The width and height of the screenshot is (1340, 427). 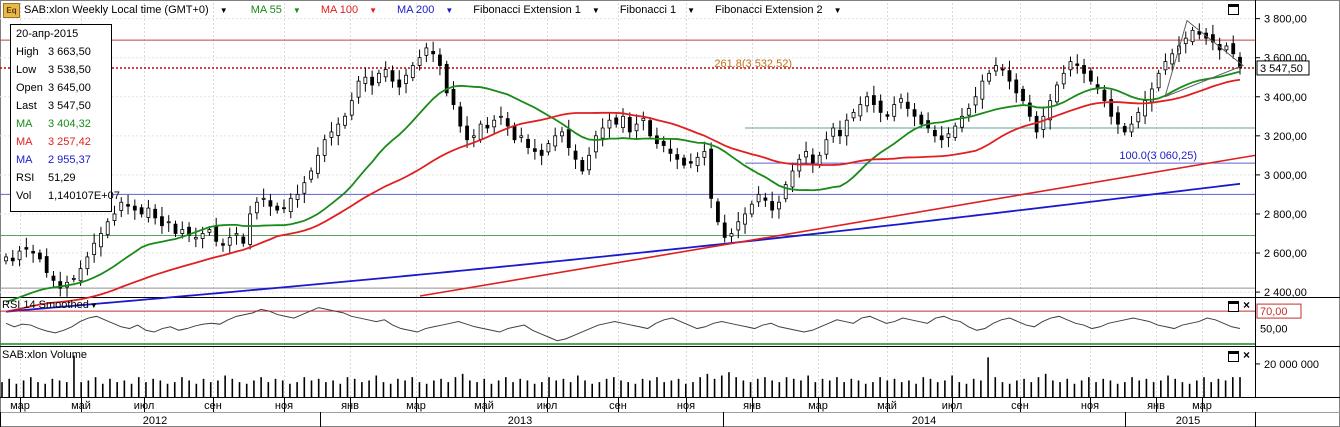 I want to click on study-menu-2: MA 200 ▼, so click(x=430, y=10).